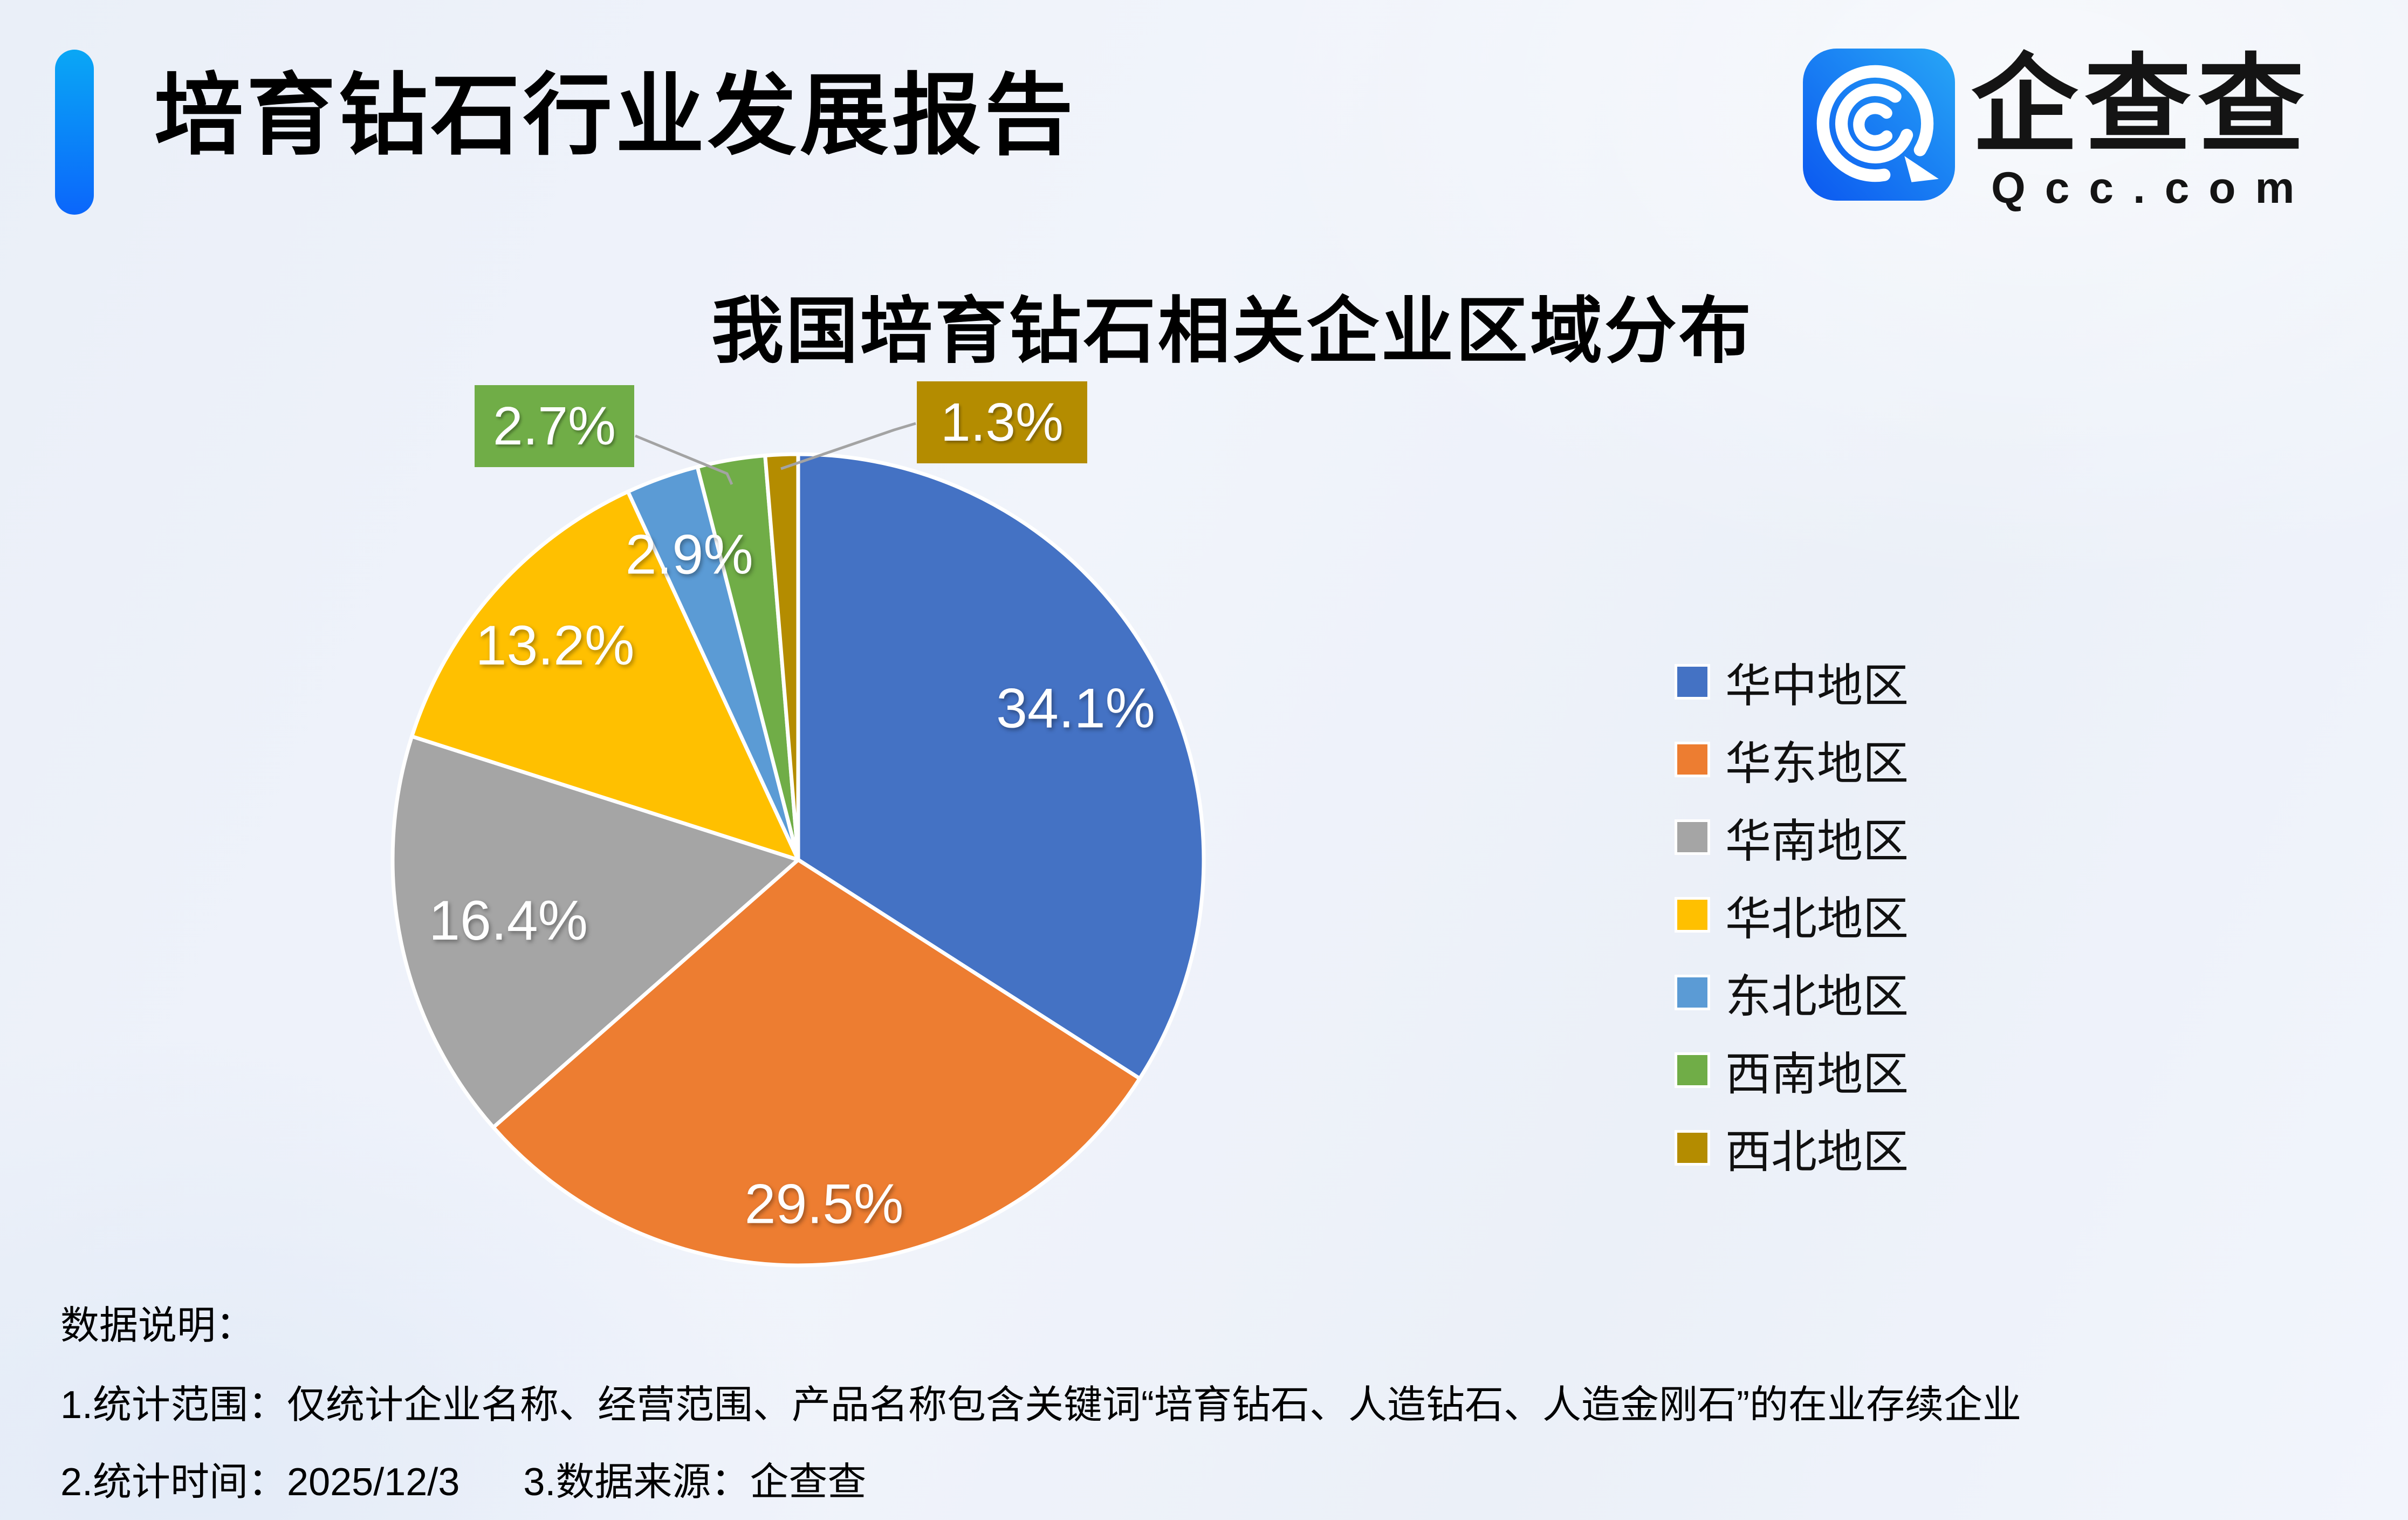 This screenshot has width=2408, height=1520. I want to click on footer-note-source: 3.数据来源：企查查, so click(695, 1482).